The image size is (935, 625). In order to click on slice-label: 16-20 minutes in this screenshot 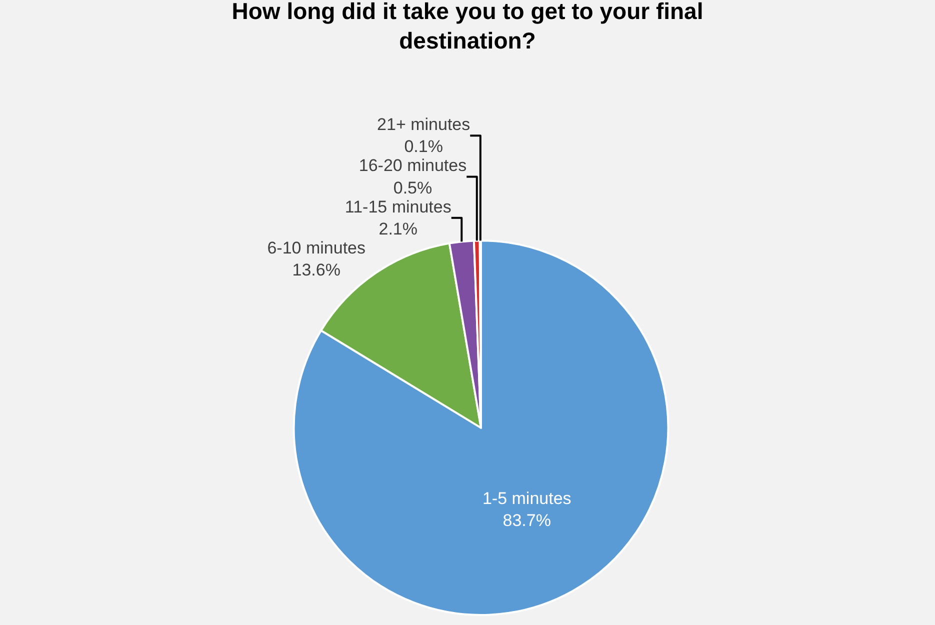, I will do `click(412, 166)`.